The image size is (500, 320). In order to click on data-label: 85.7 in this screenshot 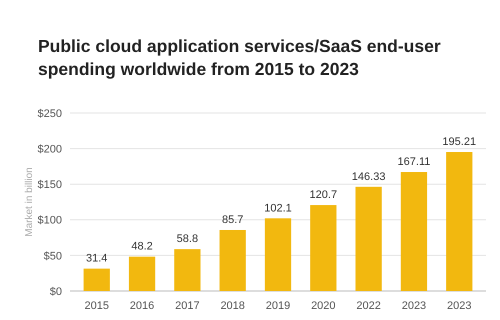, I will do `click(233, 220)`.